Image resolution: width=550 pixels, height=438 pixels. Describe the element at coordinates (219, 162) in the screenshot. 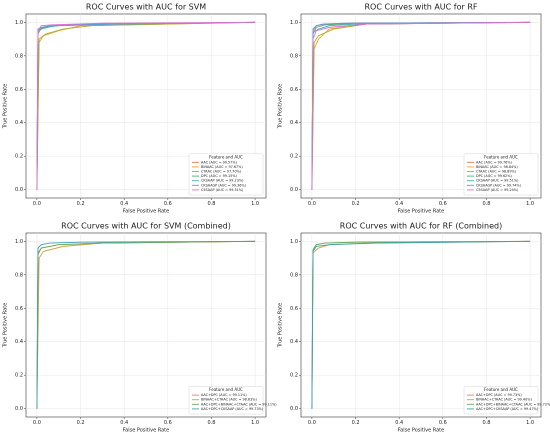

I see `legend-label: AAC (AUC = 99.57%)` at that location.